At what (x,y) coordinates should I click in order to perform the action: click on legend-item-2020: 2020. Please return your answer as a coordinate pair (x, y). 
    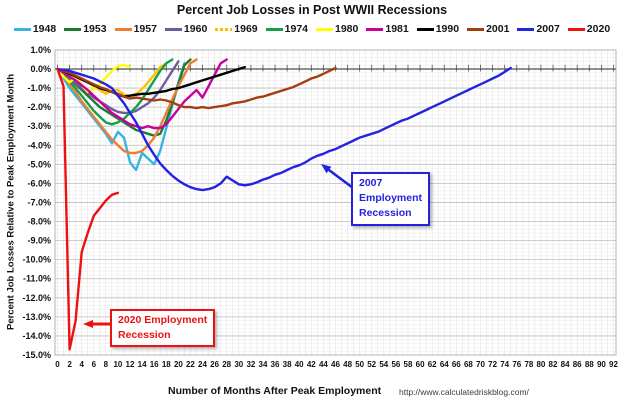
    Looking at the image, I should click on (589, 29).